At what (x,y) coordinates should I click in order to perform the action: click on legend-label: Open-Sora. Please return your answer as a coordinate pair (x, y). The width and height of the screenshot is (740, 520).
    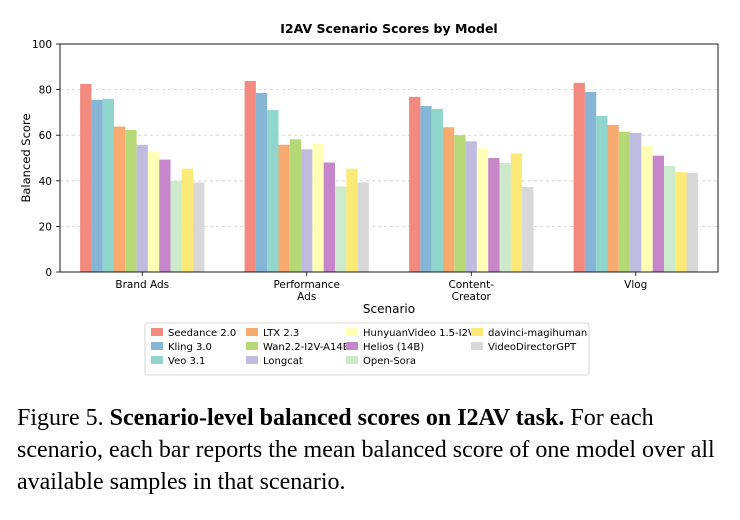
    Looking at the image, I should click on (389, 361).